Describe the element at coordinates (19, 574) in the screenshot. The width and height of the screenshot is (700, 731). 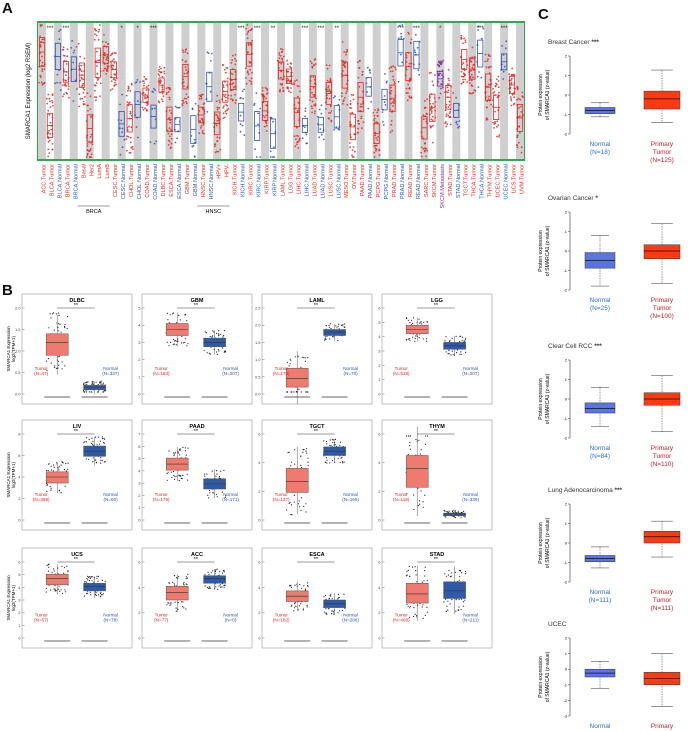
I see `y-tick-label: 5` at that location.